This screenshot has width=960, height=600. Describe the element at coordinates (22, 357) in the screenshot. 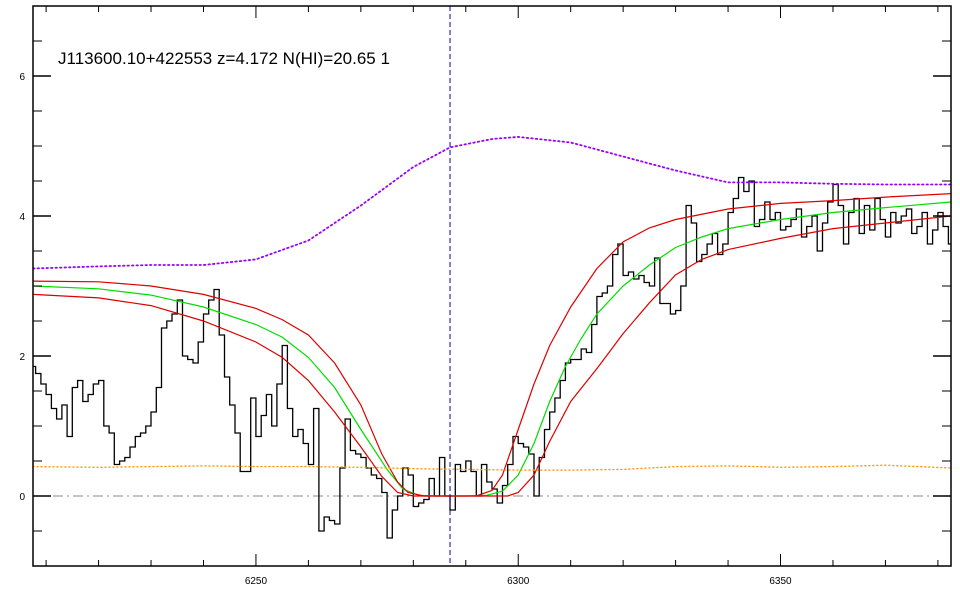

I see `y-tick-label: 2` at that location.